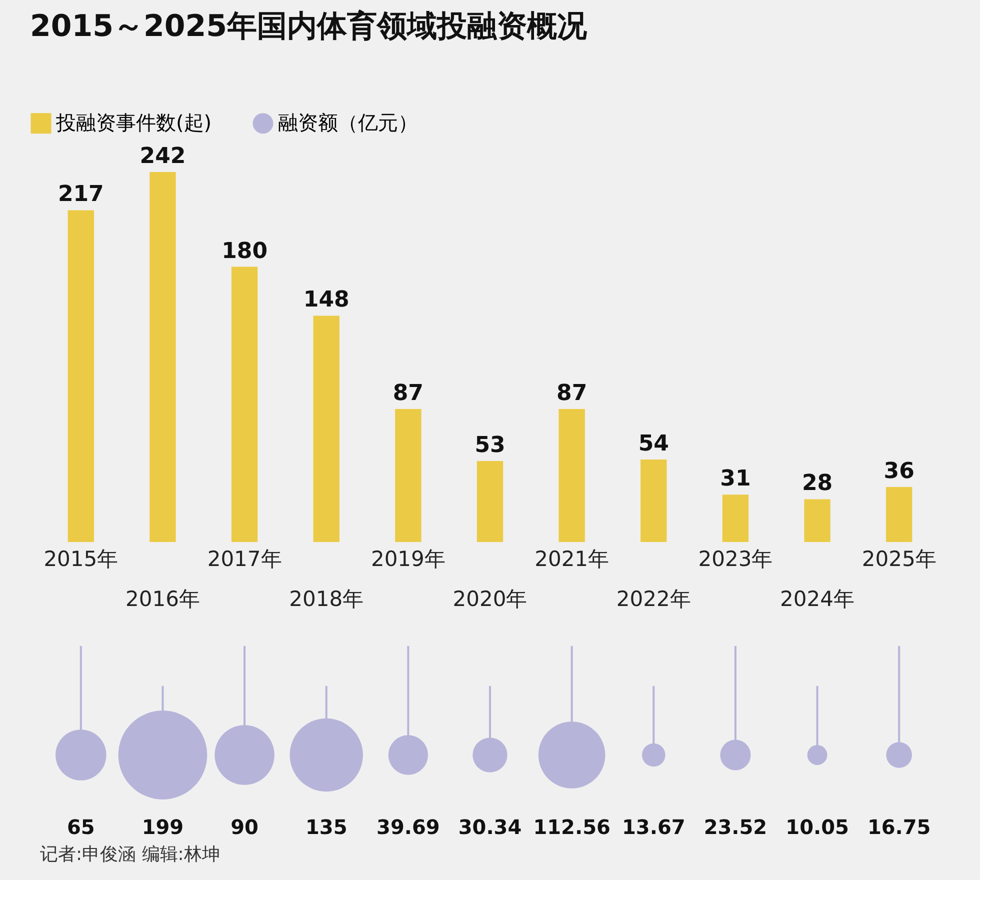 The height and width of the screenshot is (902, 1000). Describe the element at coordinates (130, 854) in the screenshot. I see `text: 记者:申俊涵 编辑:林坤` at that location.